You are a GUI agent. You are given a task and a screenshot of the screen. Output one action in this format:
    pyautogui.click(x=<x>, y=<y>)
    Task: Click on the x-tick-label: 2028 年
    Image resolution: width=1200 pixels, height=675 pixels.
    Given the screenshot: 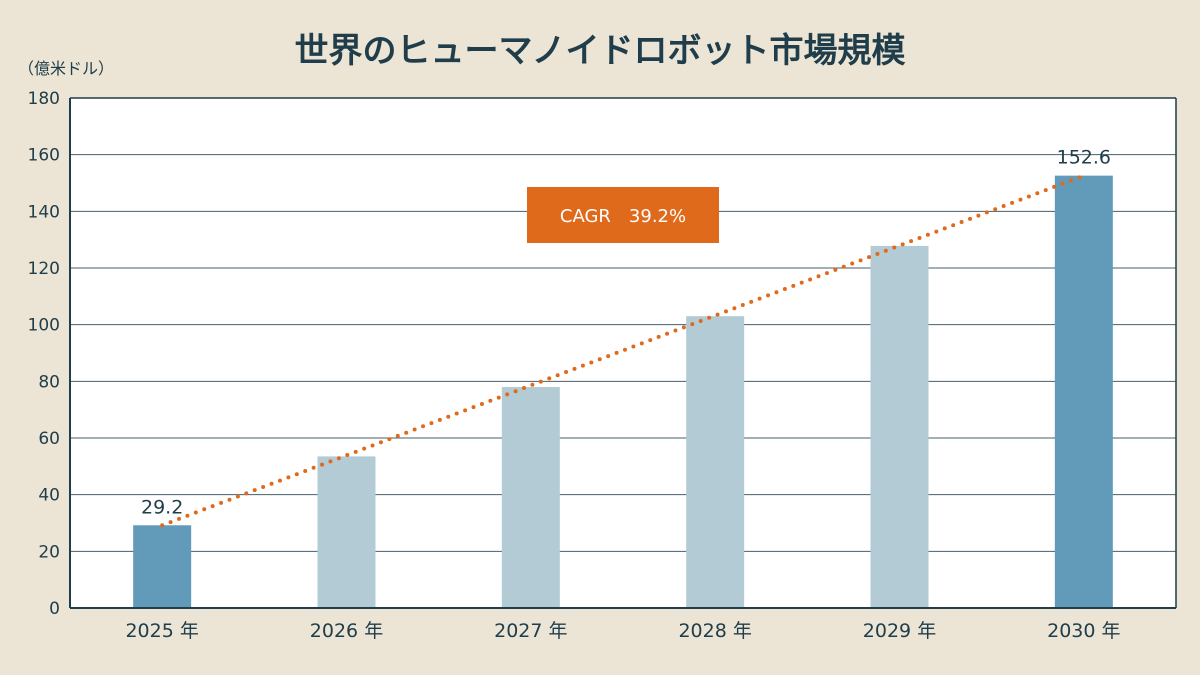 What is the action you would take?
    pyautogui.click(x=714, y=631)
    